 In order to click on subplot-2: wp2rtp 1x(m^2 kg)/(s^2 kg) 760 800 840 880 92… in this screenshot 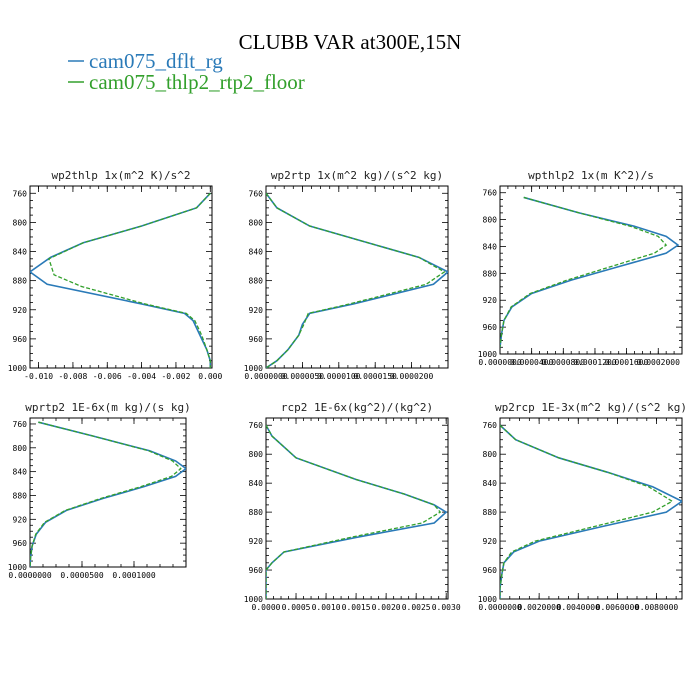, I will do `click(346, 275)`.